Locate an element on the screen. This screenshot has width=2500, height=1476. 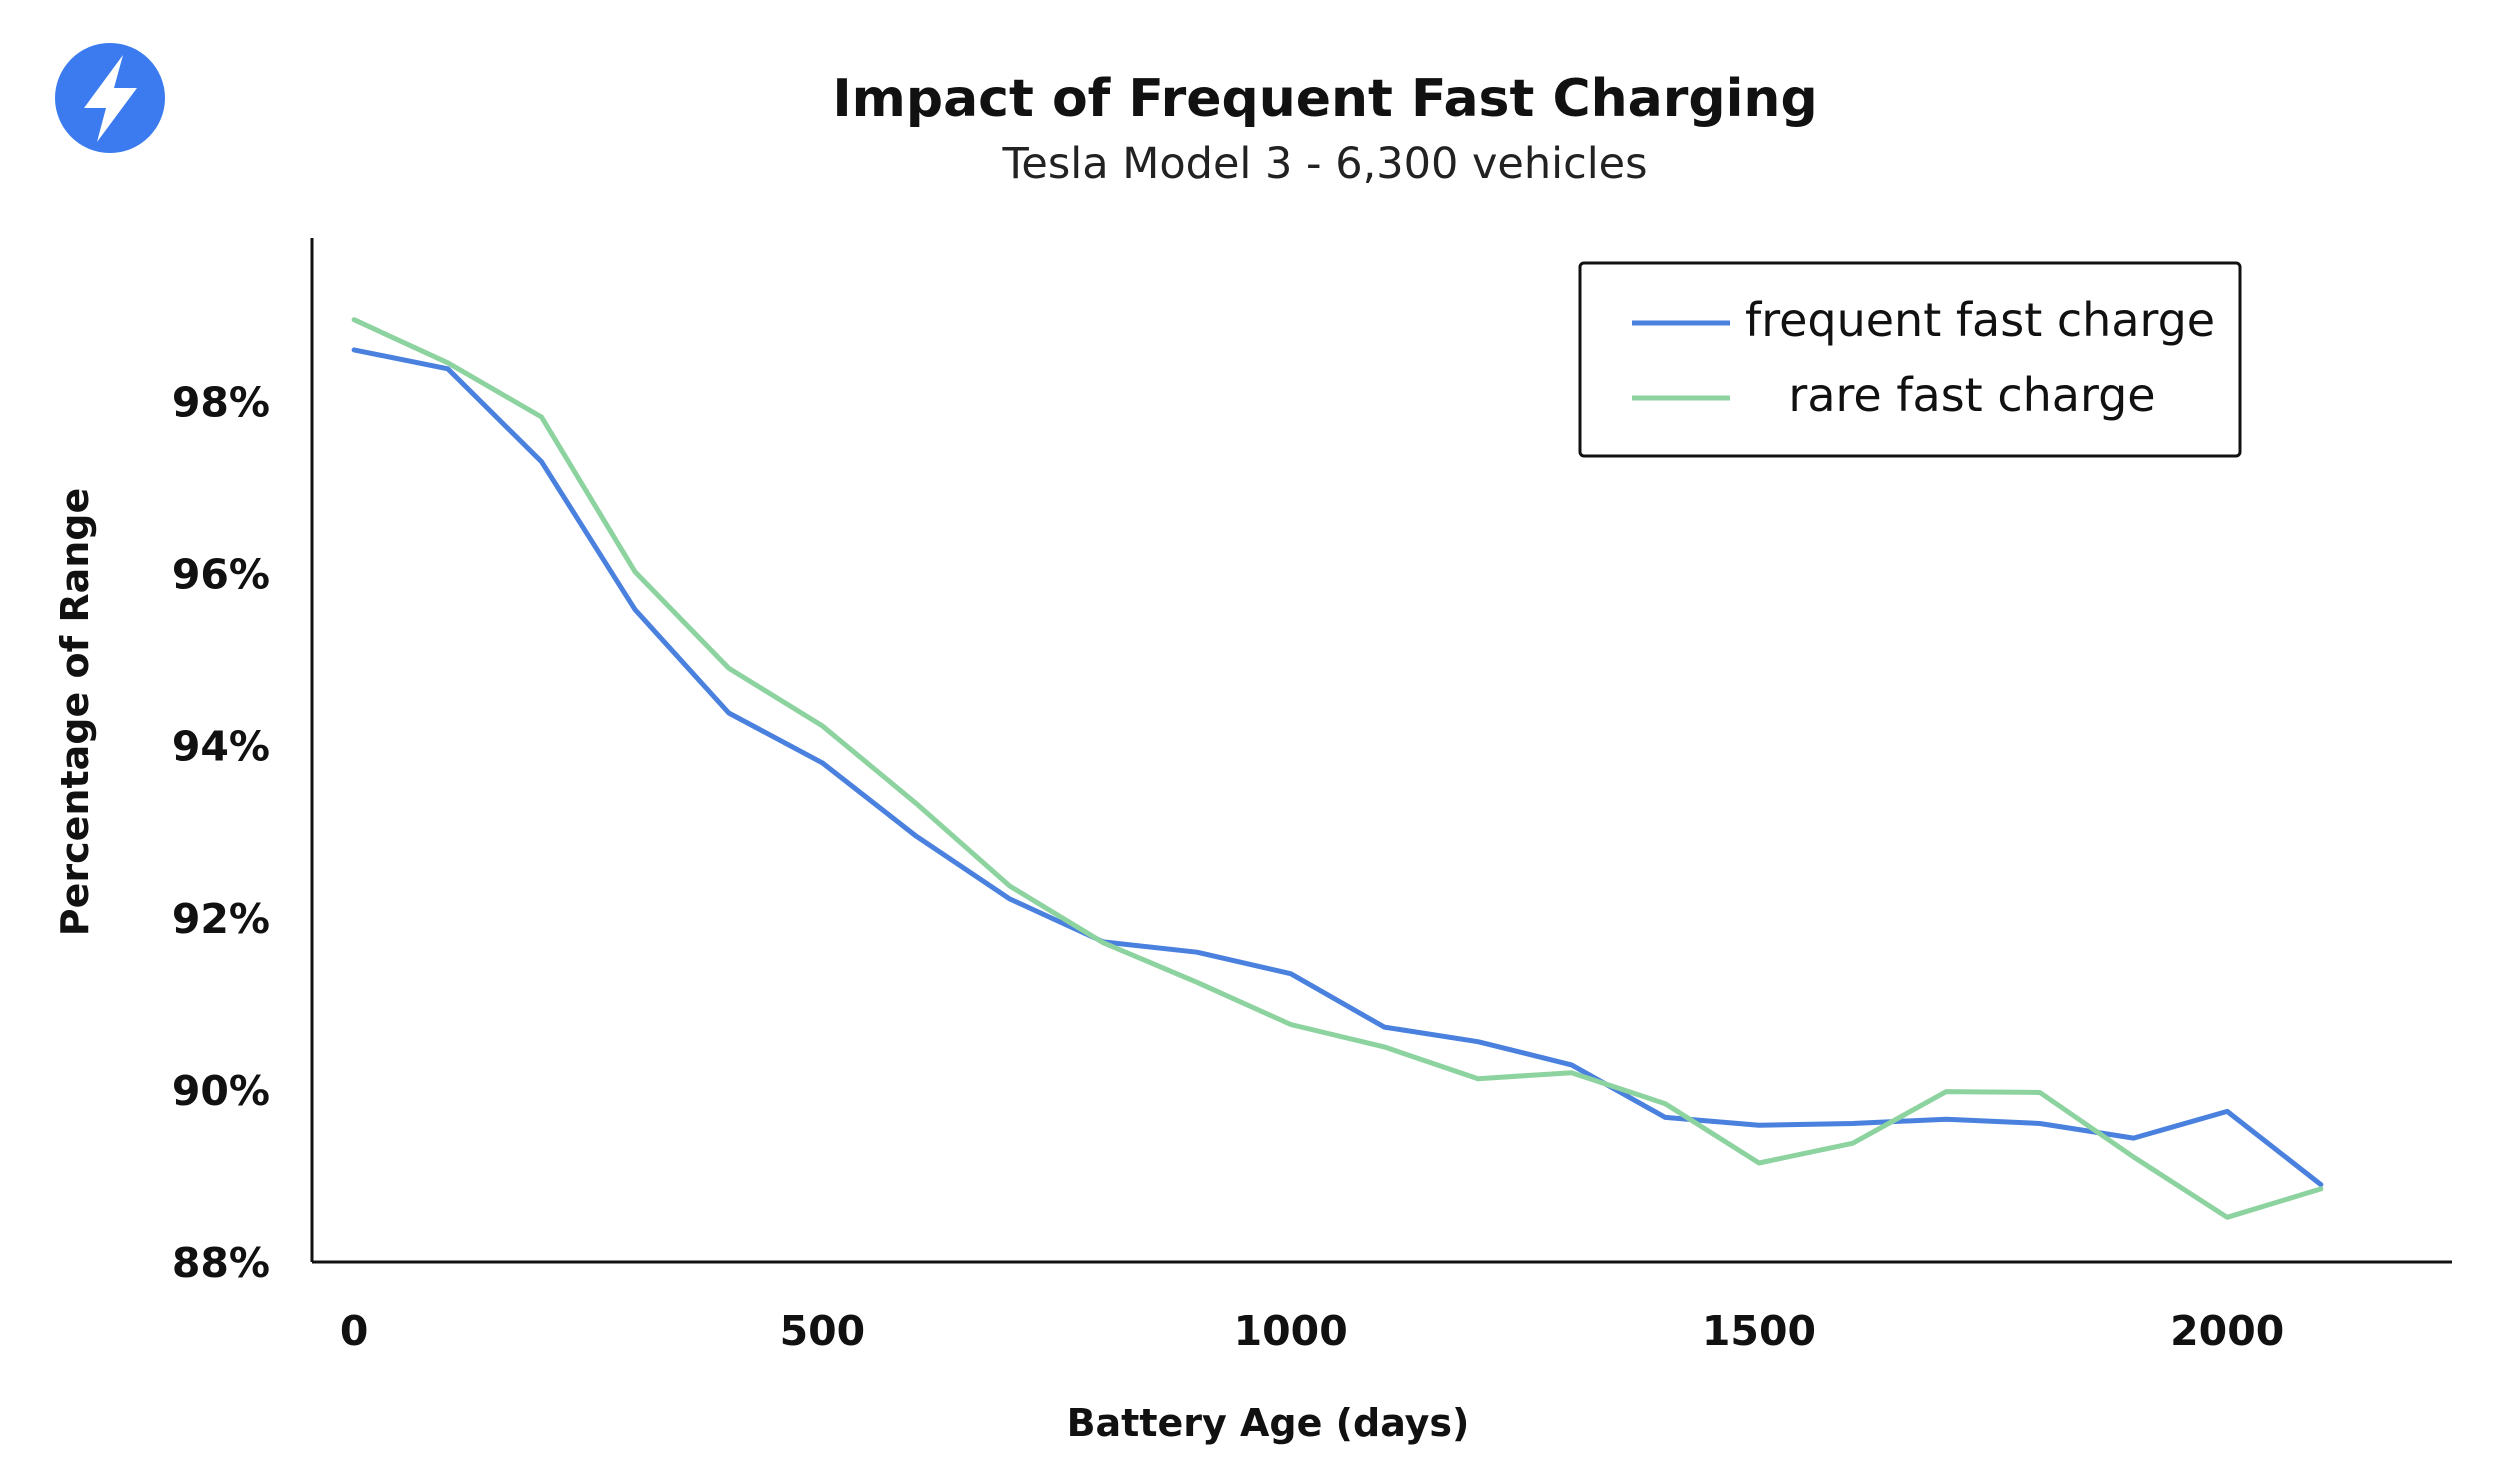
y-tick-label: 94% is located at coordinates (221, 747).